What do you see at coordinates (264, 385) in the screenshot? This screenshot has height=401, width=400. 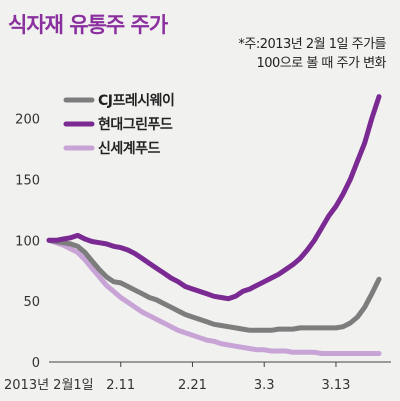 I see `x-tick-label: 3.3` at bounding box center [264, 385].